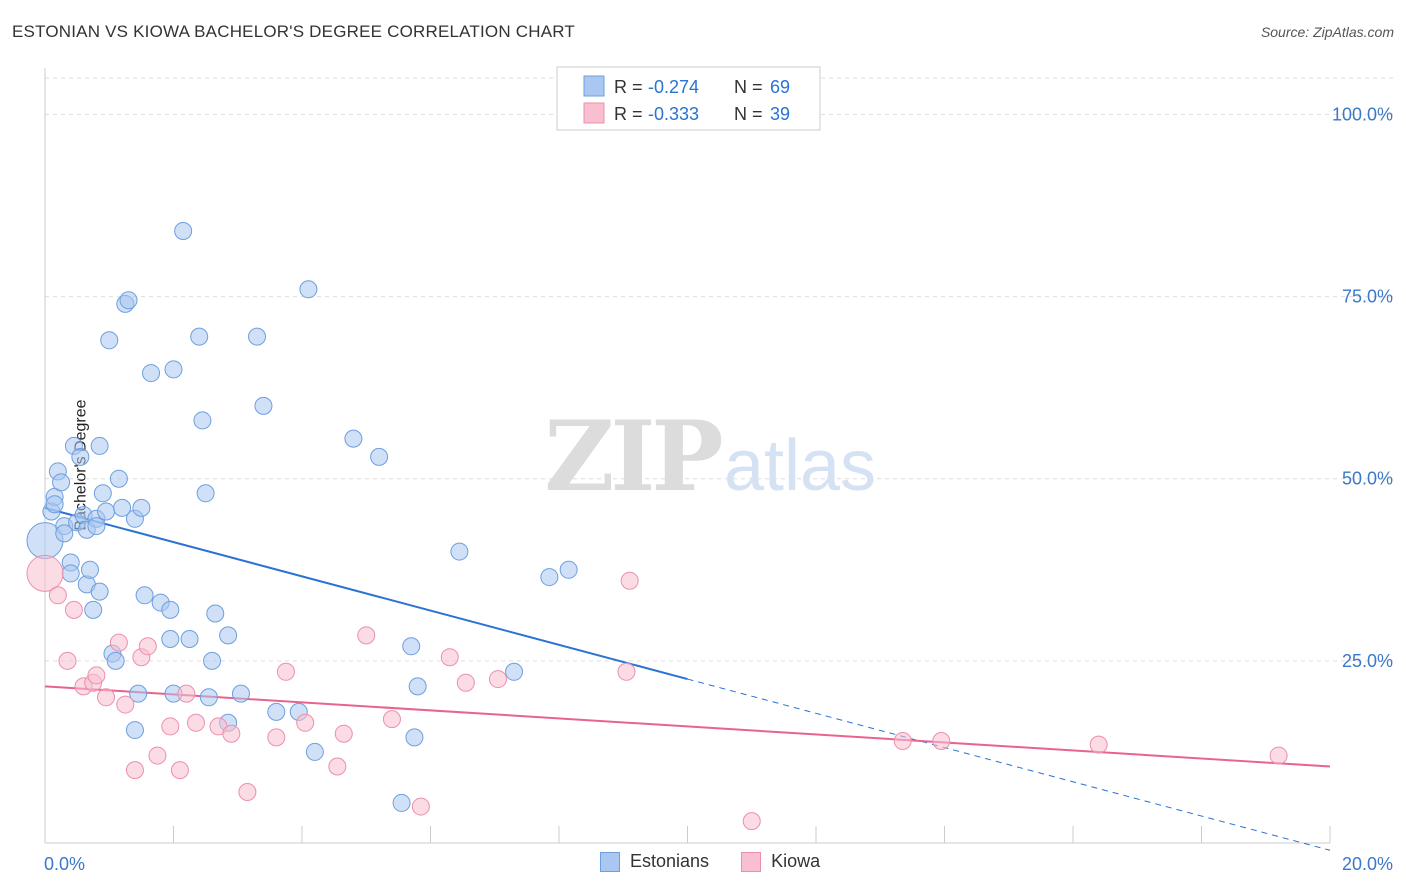 The height and width of the screenshot is (892, 1406). What do you see at coordinates (673, 114) in the screenshot?
I see `legend-r-value-1: -0.333` at bounding box center [673, 114].